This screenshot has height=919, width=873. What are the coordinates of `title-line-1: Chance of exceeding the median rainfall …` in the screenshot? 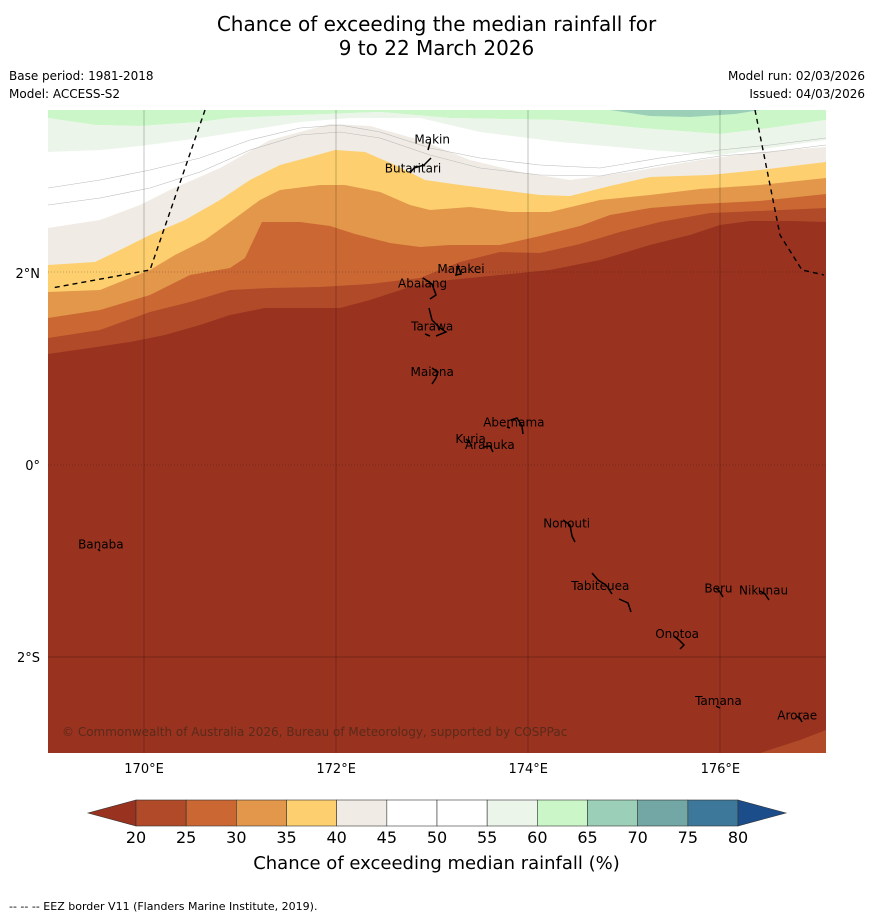 It's located at (436, 24).